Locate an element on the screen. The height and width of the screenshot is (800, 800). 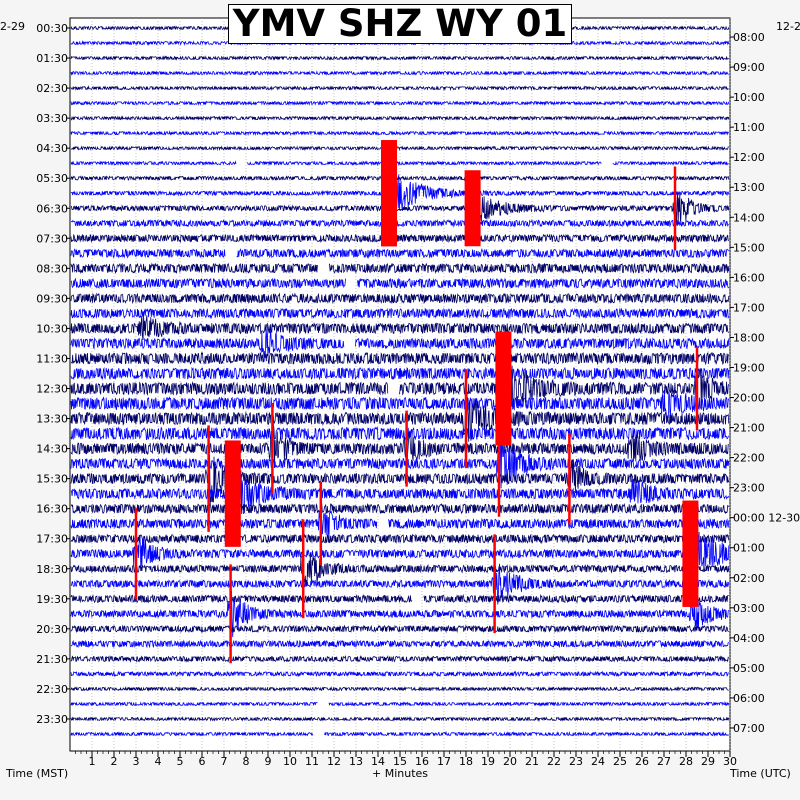
left-time-label: 12:30 is located at coordinates (52, 389).